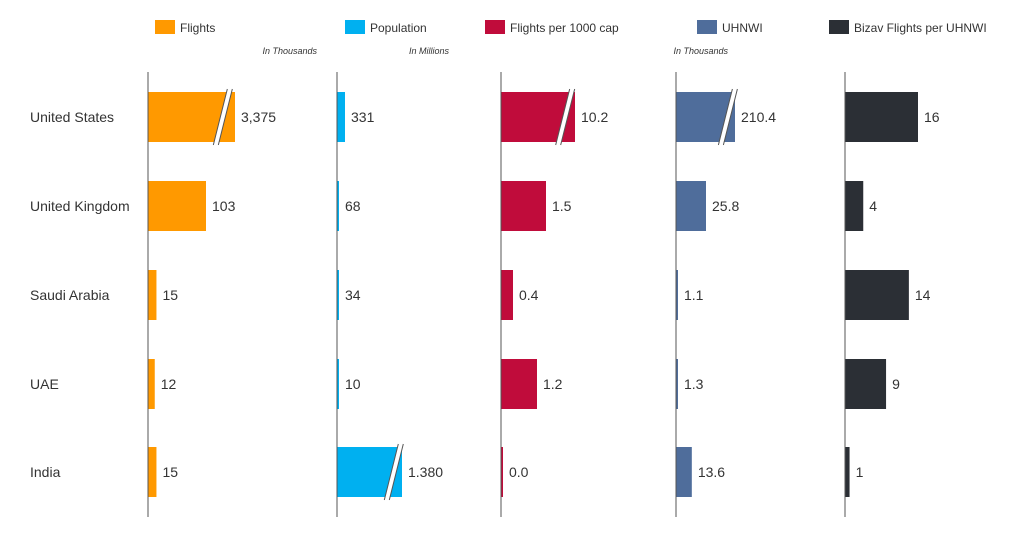  Describe the element at coordinates (562, 206) in the screenshot. I see `value-label-flights-per-1000-cap-1: 1.5` at that location.